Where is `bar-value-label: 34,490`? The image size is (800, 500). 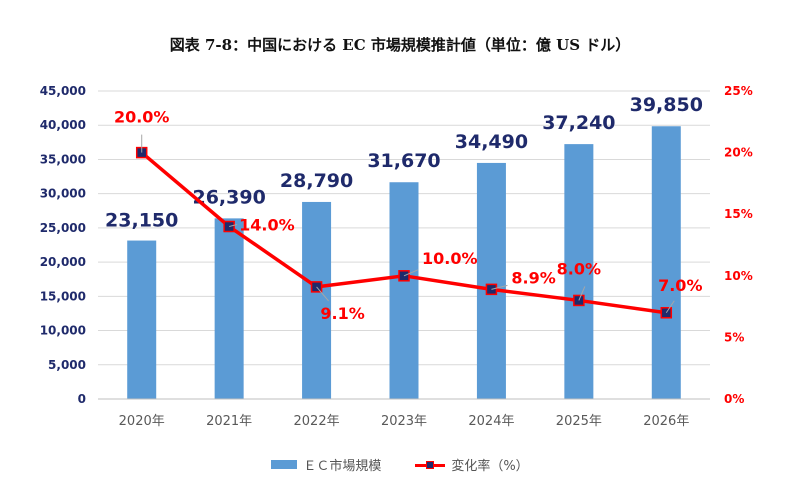
bar-value-label: 34,490 is located at coordinates (491, 142).